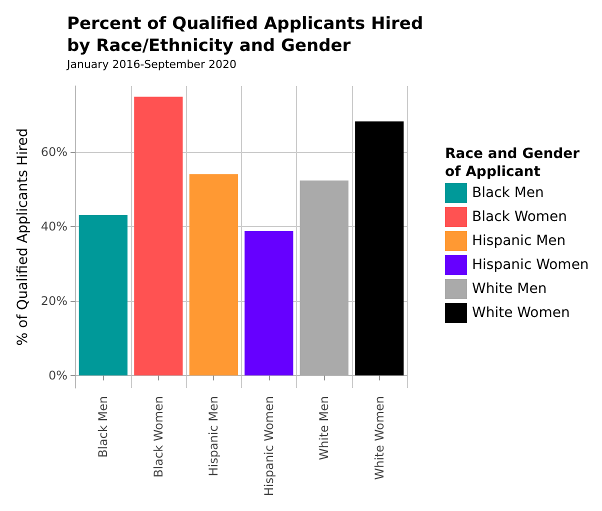 This screenshot has width=602, height=511. Describe the element at coordinates (530, 265) in the screenshot. I see `legend-label: Hispanic Women` at that location.